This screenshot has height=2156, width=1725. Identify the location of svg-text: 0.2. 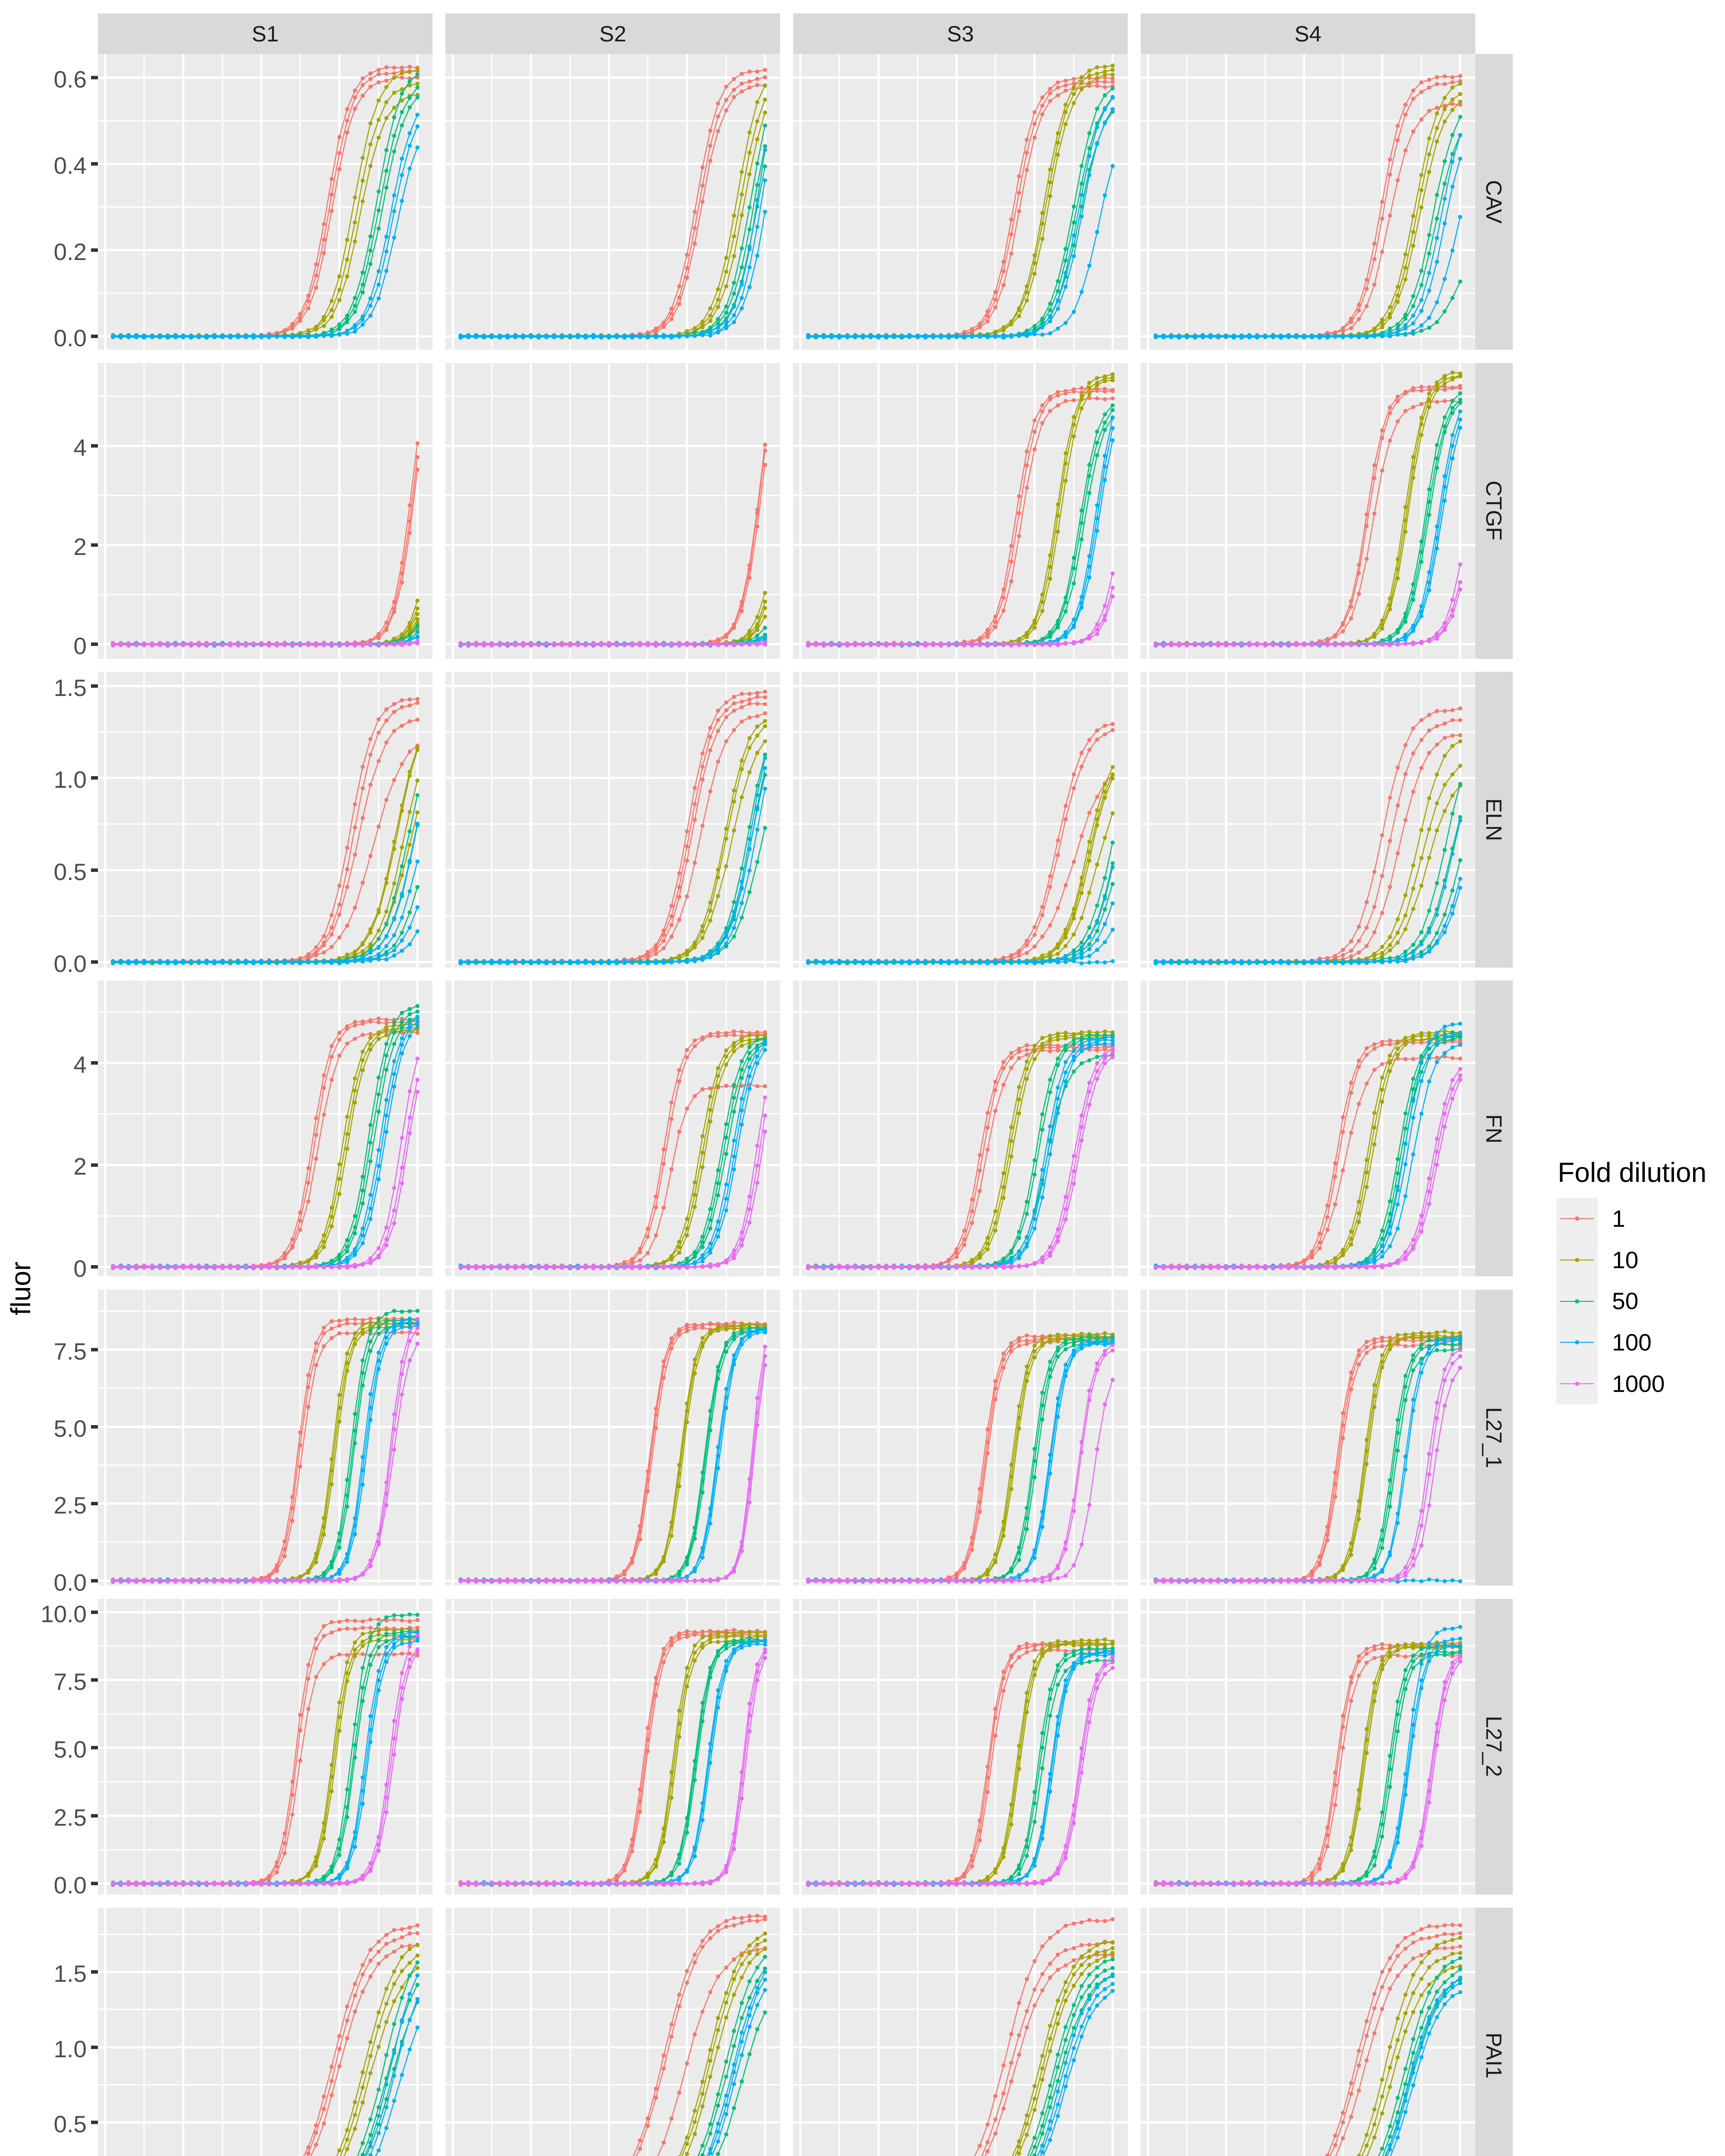
(70, 252).